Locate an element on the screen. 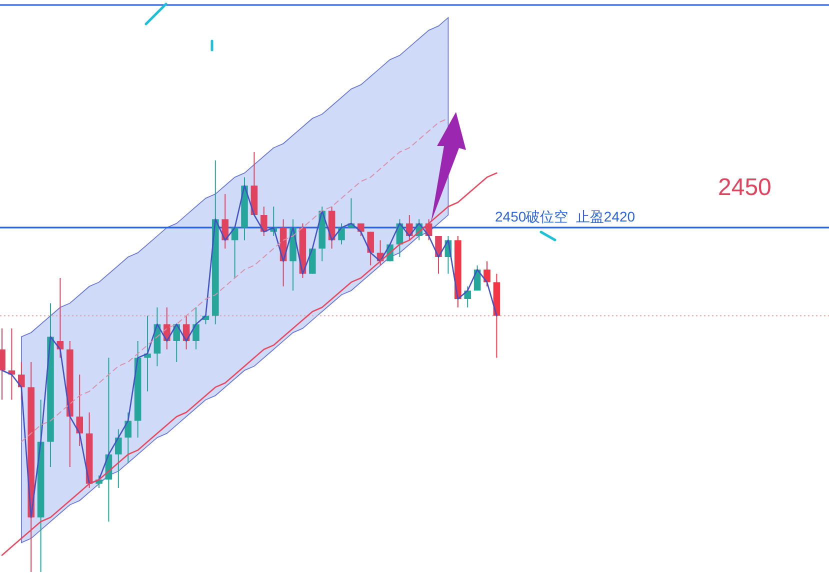 The height and width of the screenshot is (573, 829). ref-line-label: 2450破位空 止盈2420 is located at coordinates (565, 216).